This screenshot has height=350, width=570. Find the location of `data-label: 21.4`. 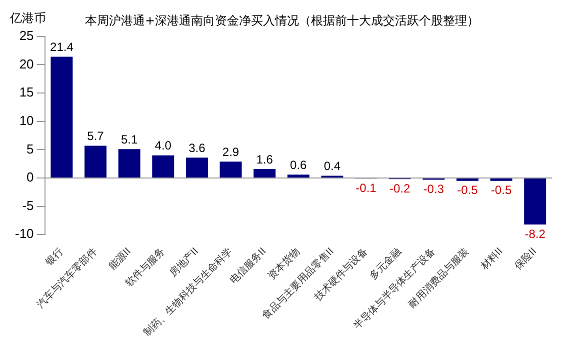

data-label: 21.4 is located at coordinates (62, 47).